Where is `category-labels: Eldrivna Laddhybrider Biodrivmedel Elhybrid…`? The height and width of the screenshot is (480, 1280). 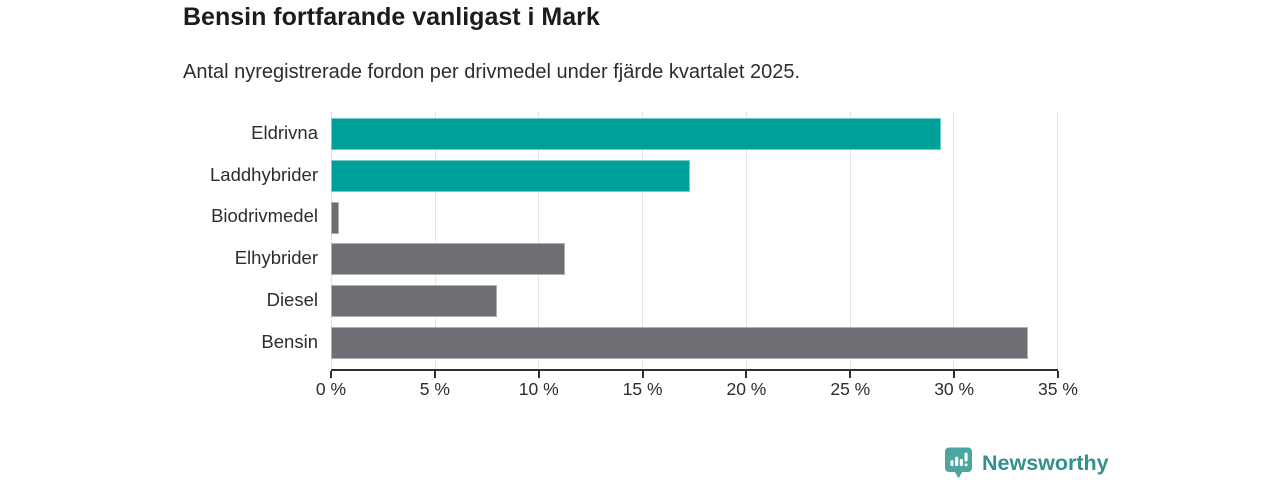
category-labels: Eldrivna Laddhybrider Biodrivmedel Elhybrid… is located at coordinates (159, 240).